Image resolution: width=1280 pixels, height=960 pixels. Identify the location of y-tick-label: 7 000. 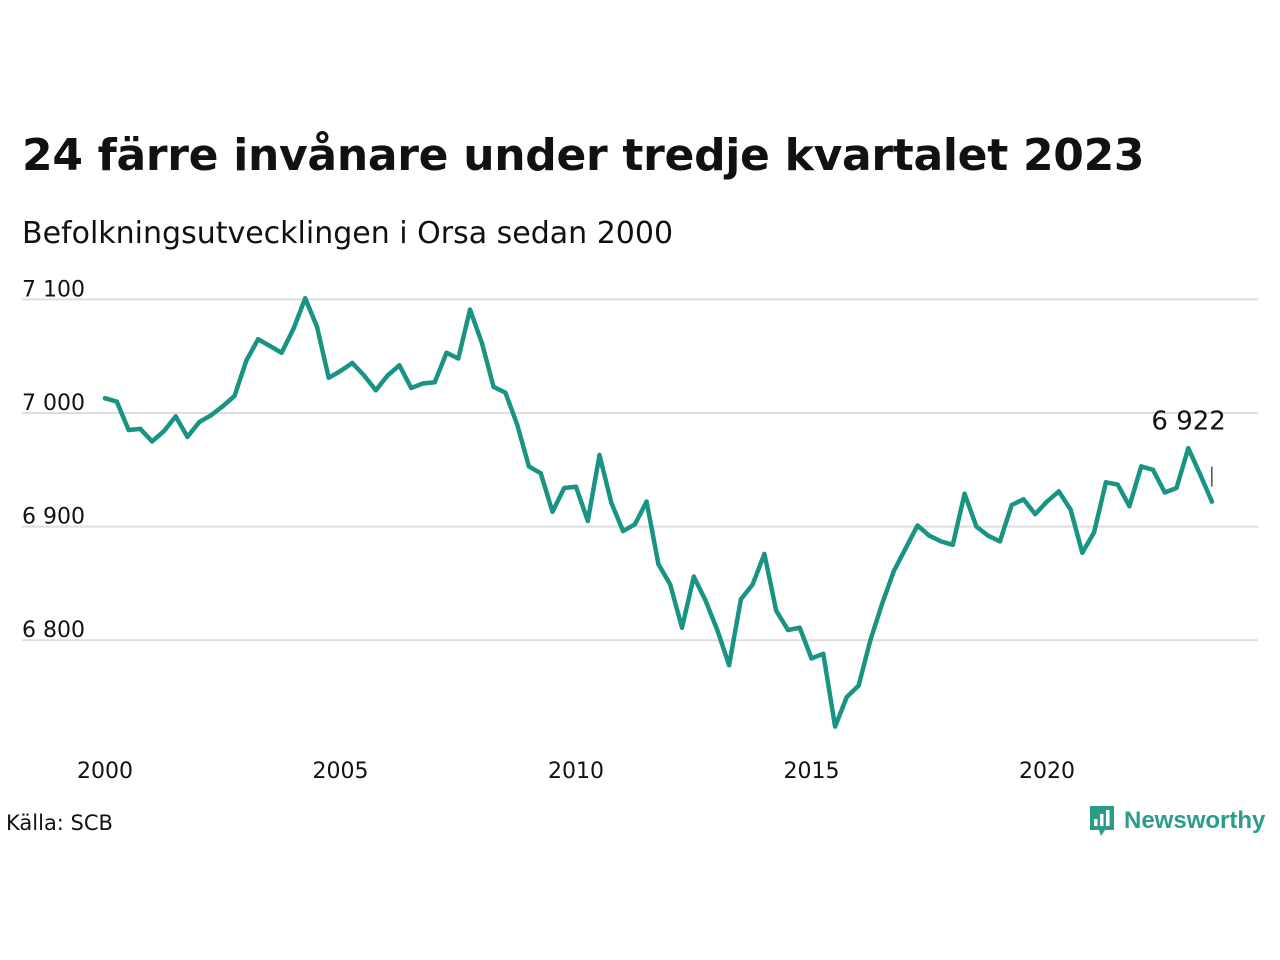
(53, 403).